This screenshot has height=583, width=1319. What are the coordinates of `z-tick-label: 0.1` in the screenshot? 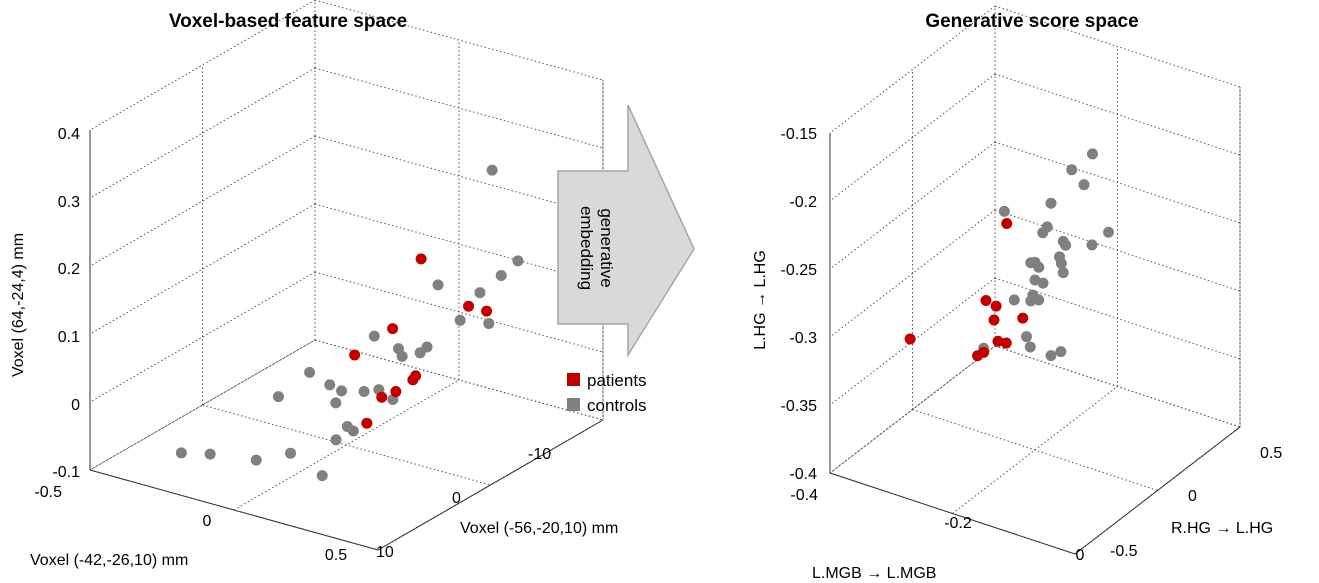 It's located at (69, 337).